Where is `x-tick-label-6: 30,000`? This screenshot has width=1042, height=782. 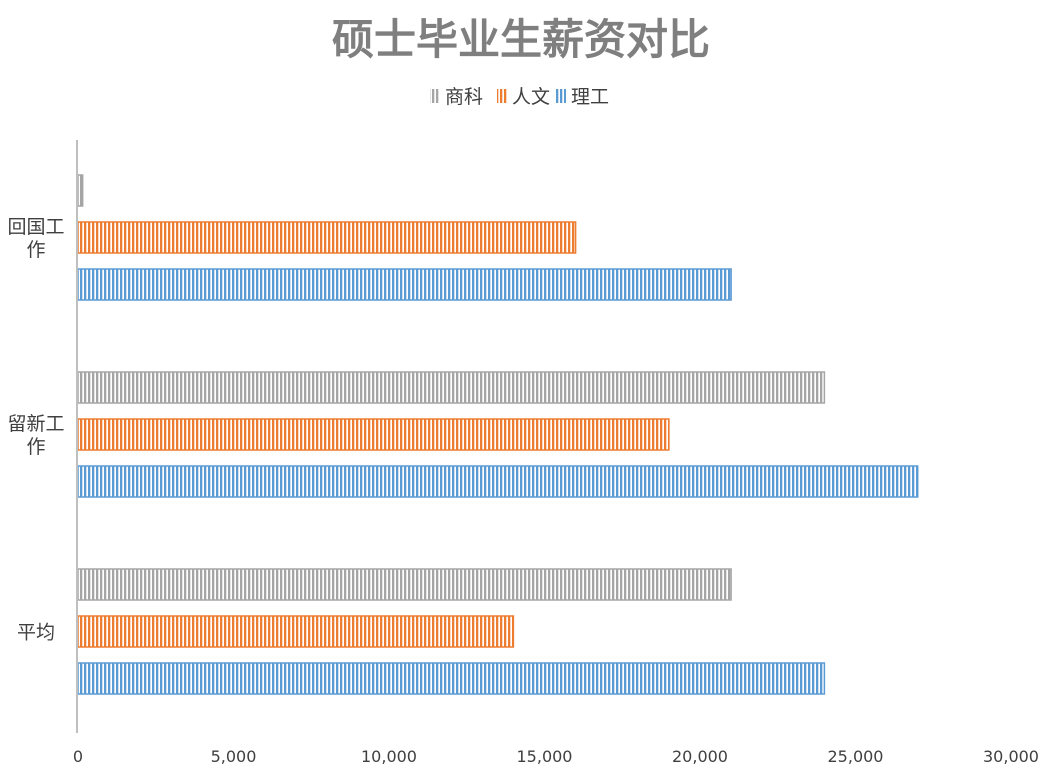 x-tick-label-6: 30,000 is located at coordinates (1011, 756).